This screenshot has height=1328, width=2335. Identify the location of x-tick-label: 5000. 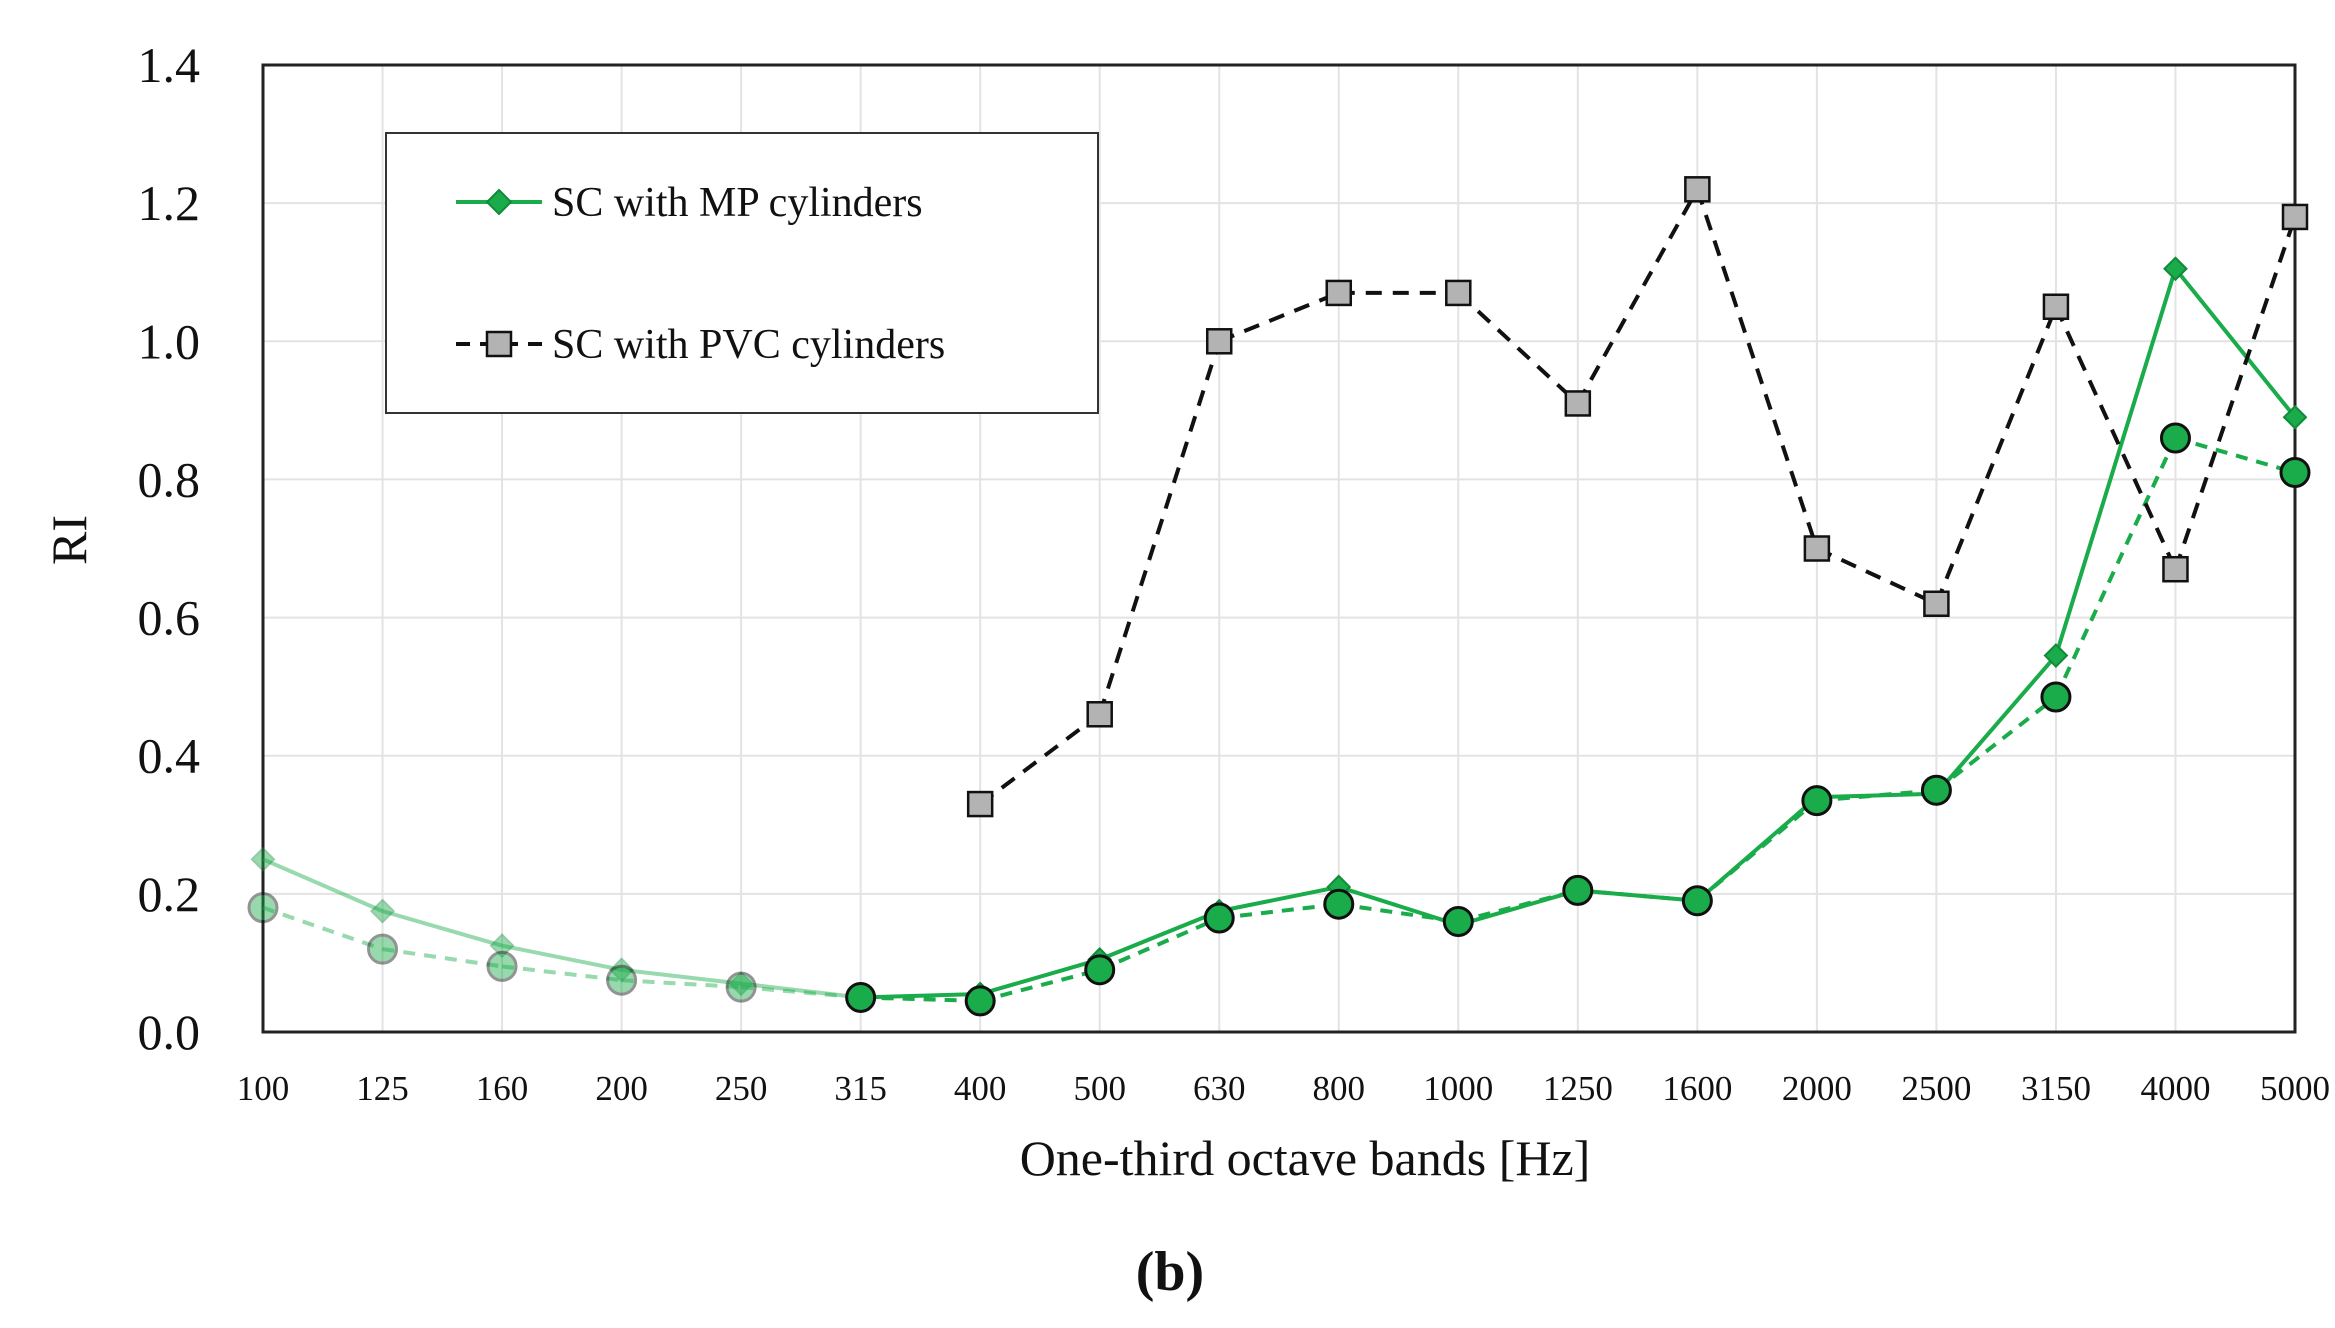
(2295, 1088).